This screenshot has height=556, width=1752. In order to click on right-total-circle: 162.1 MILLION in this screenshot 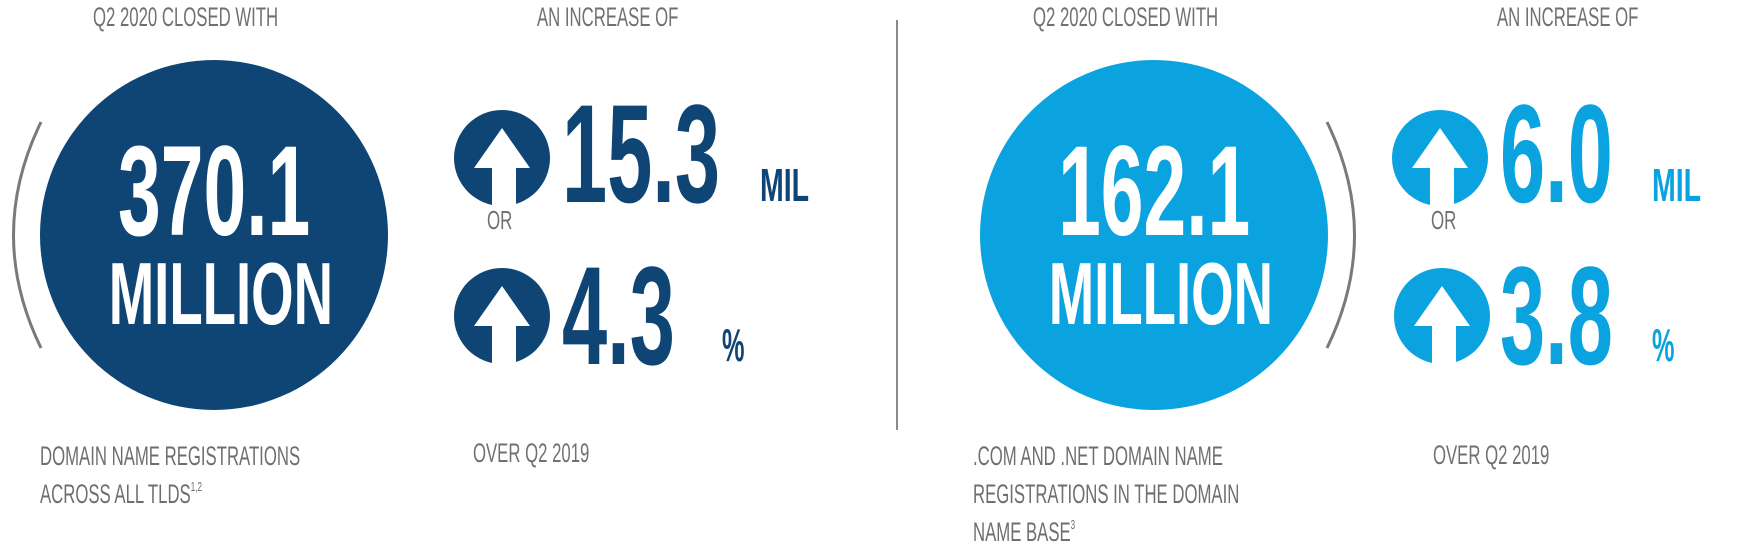, I will do `click(1154, 235)`.